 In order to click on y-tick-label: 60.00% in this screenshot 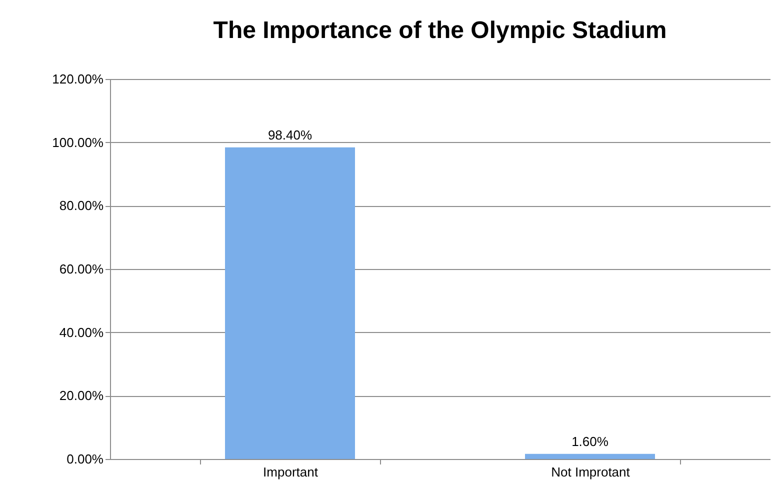, I will do `click(81, 269)`.